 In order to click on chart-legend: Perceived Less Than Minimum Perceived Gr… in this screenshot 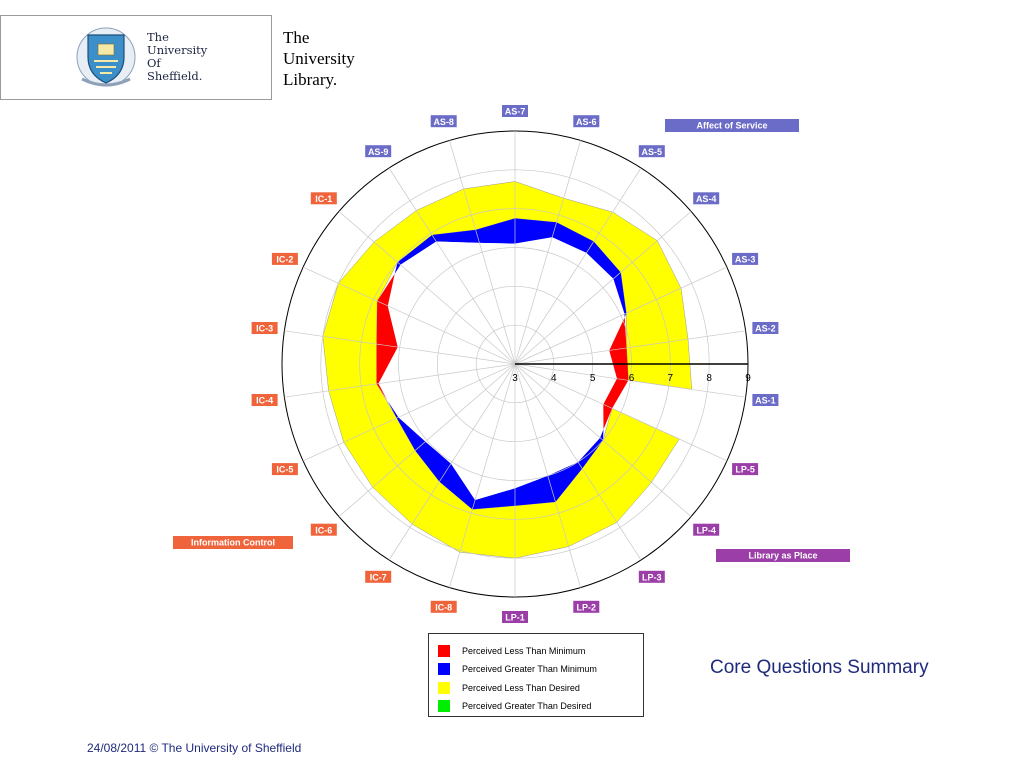, I will do `click(536, 675)`.